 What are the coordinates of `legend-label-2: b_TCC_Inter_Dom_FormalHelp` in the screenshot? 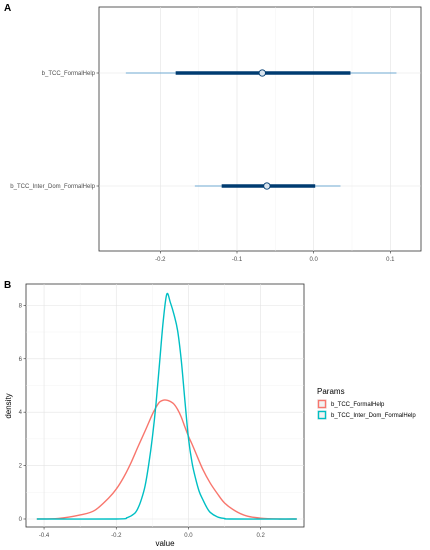 It's located at (373, 416).